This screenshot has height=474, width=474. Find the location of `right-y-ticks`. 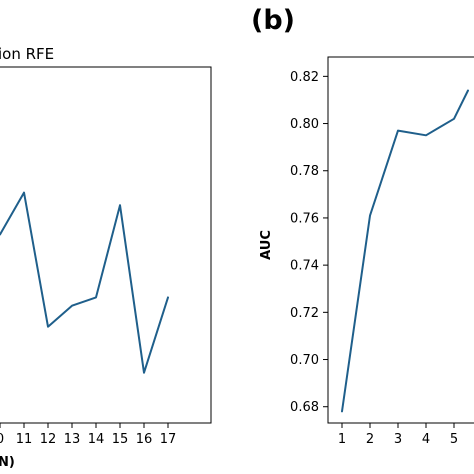

right-y-ticks is located at coordinates (325, 241).